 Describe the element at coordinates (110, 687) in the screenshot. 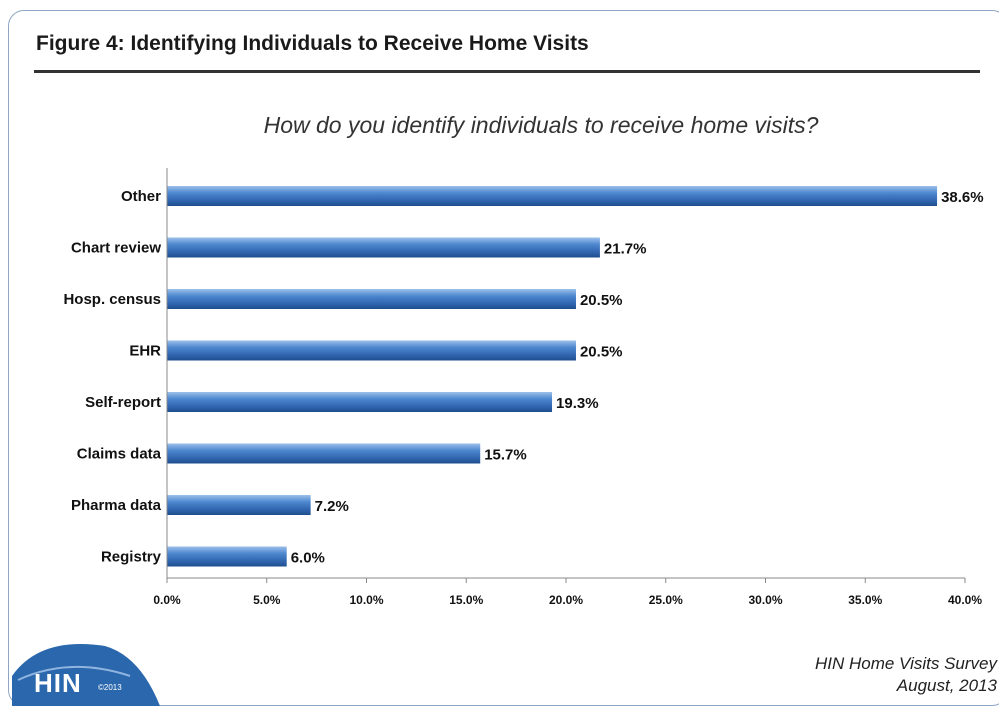

I see `svg-text: ©2013` at that location.